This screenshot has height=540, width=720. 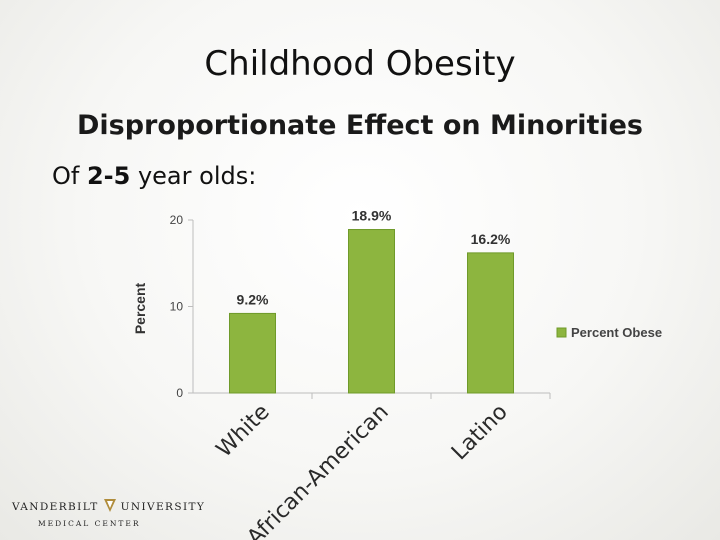 I want to click on y-tick-label: 20, so click(x=177, y=220).